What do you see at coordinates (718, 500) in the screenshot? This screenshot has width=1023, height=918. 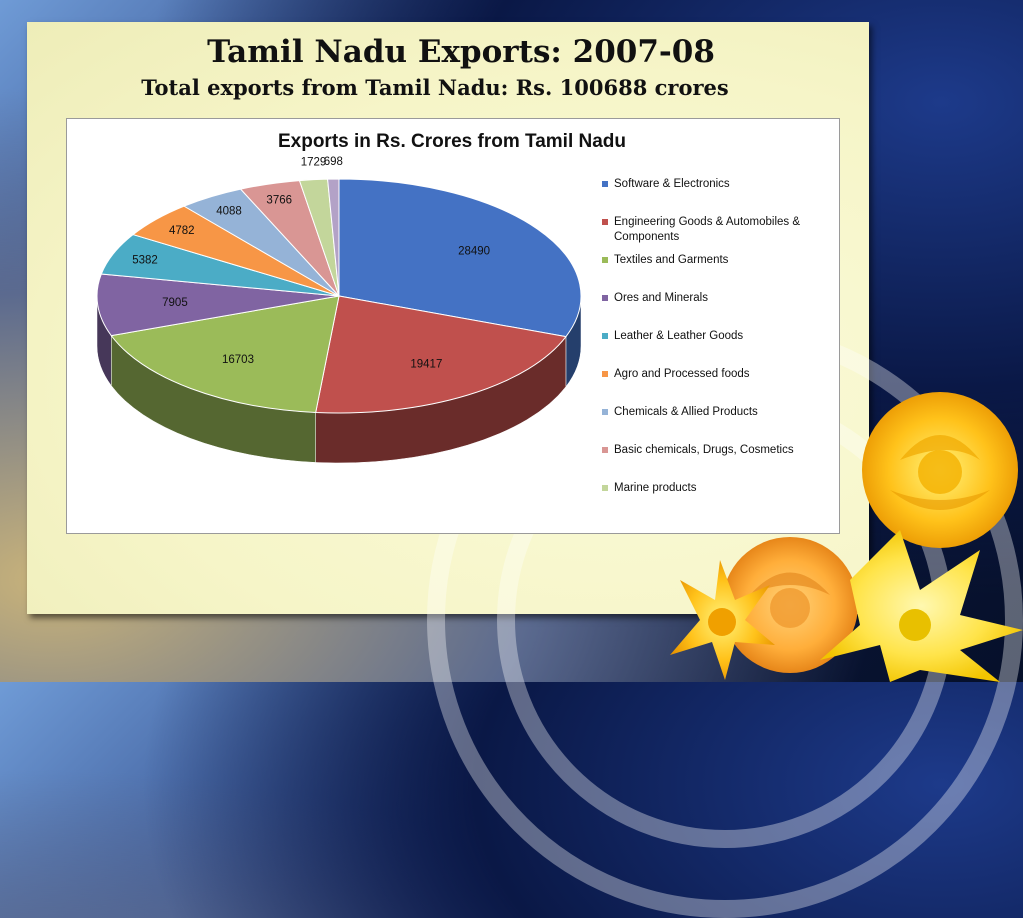 I see `legend-item-8: Marine products` at bounding box center [718, 500].